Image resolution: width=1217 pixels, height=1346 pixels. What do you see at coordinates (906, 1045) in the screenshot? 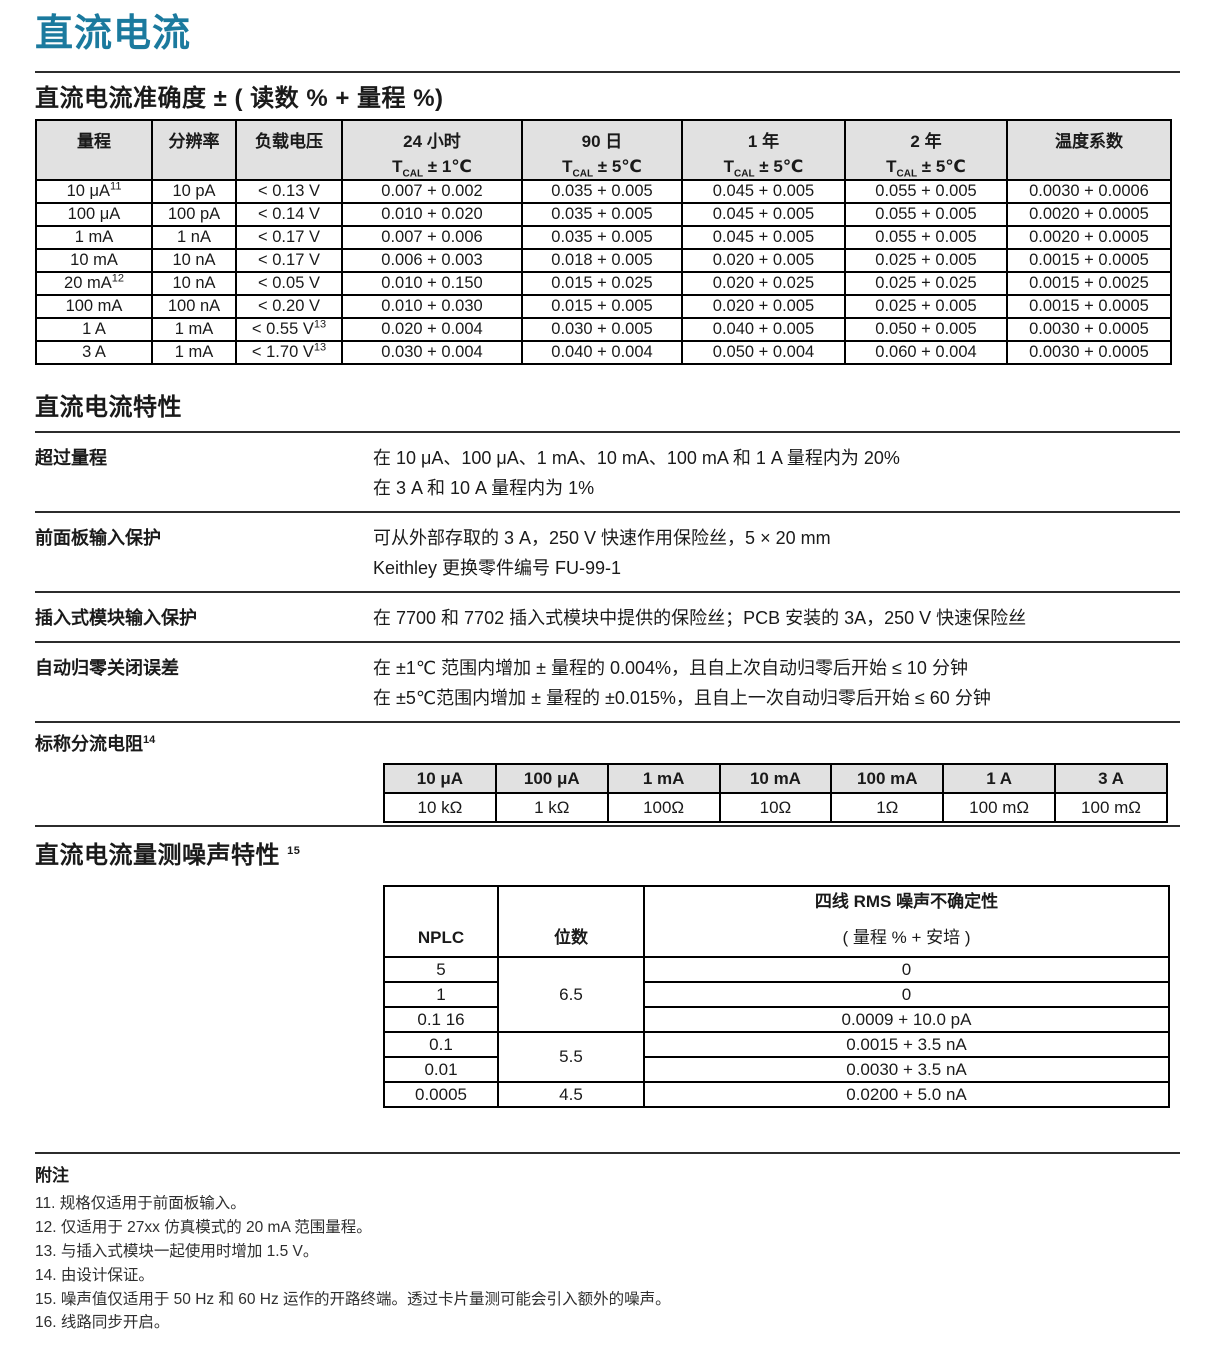
I see `noise-cell: 0.0015 + 3.5 nA` at bounding box center [906, 1045].